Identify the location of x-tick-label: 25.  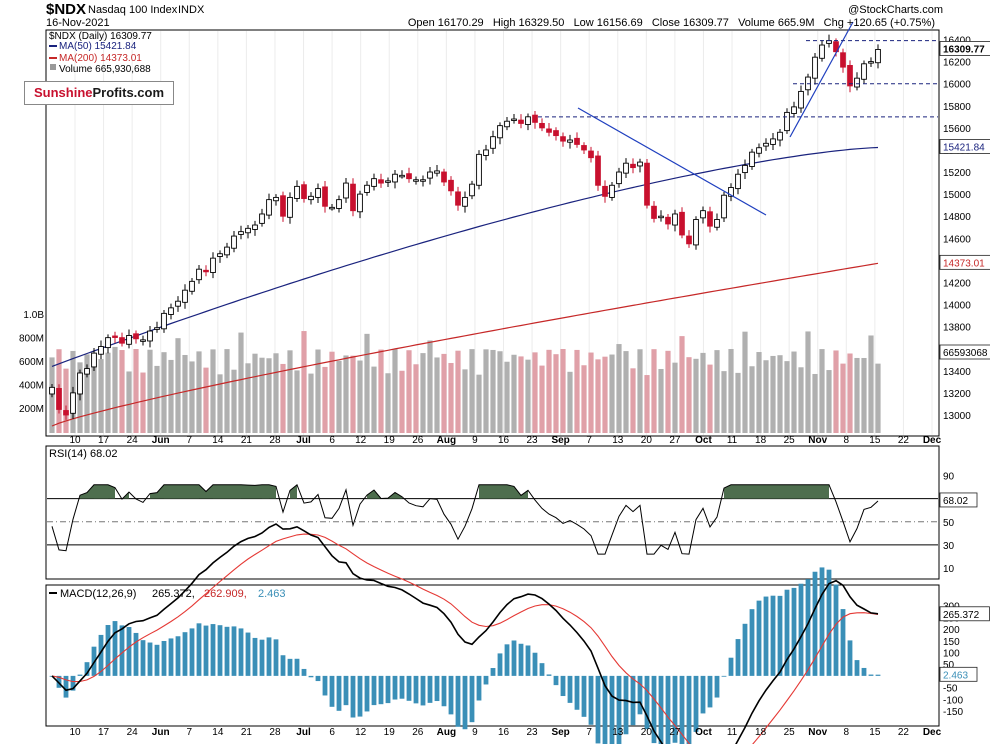
(790, 732).